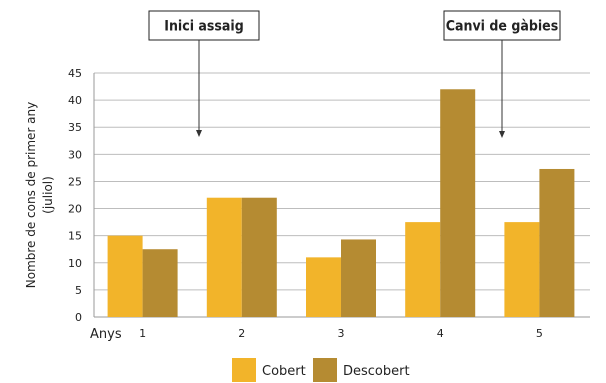 The image size is (606, 383). Describe the element at coordinates (75, 73) in the screenshot. I see `y-tick-label: 45` at that location.